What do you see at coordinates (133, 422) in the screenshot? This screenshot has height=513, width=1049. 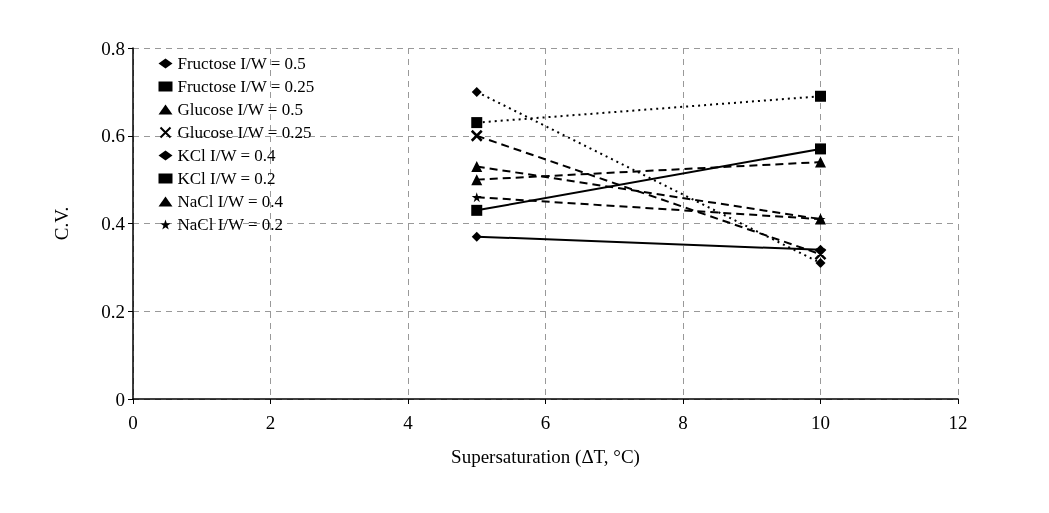 I see `x-tick-label: 0` at bounding box center [133, 422].